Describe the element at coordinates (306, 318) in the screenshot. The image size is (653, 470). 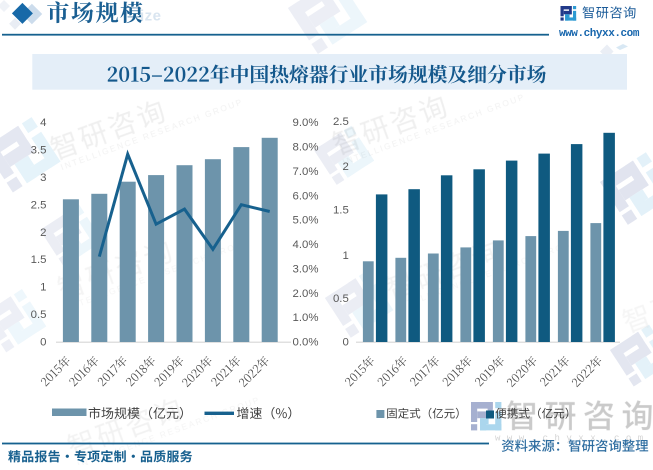
I see `svg-text: 1.0%` at that location.